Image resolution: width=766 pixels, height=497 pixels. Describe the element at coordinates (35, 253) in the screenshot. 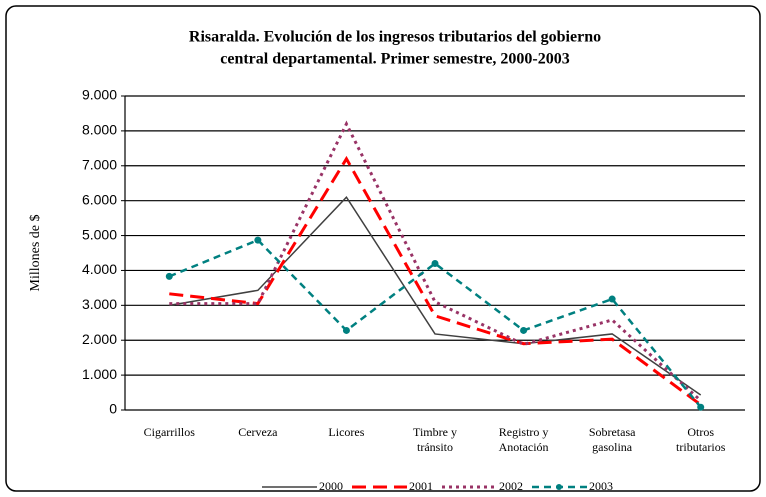

I see `y-axis-label: Millones de $` at that location.